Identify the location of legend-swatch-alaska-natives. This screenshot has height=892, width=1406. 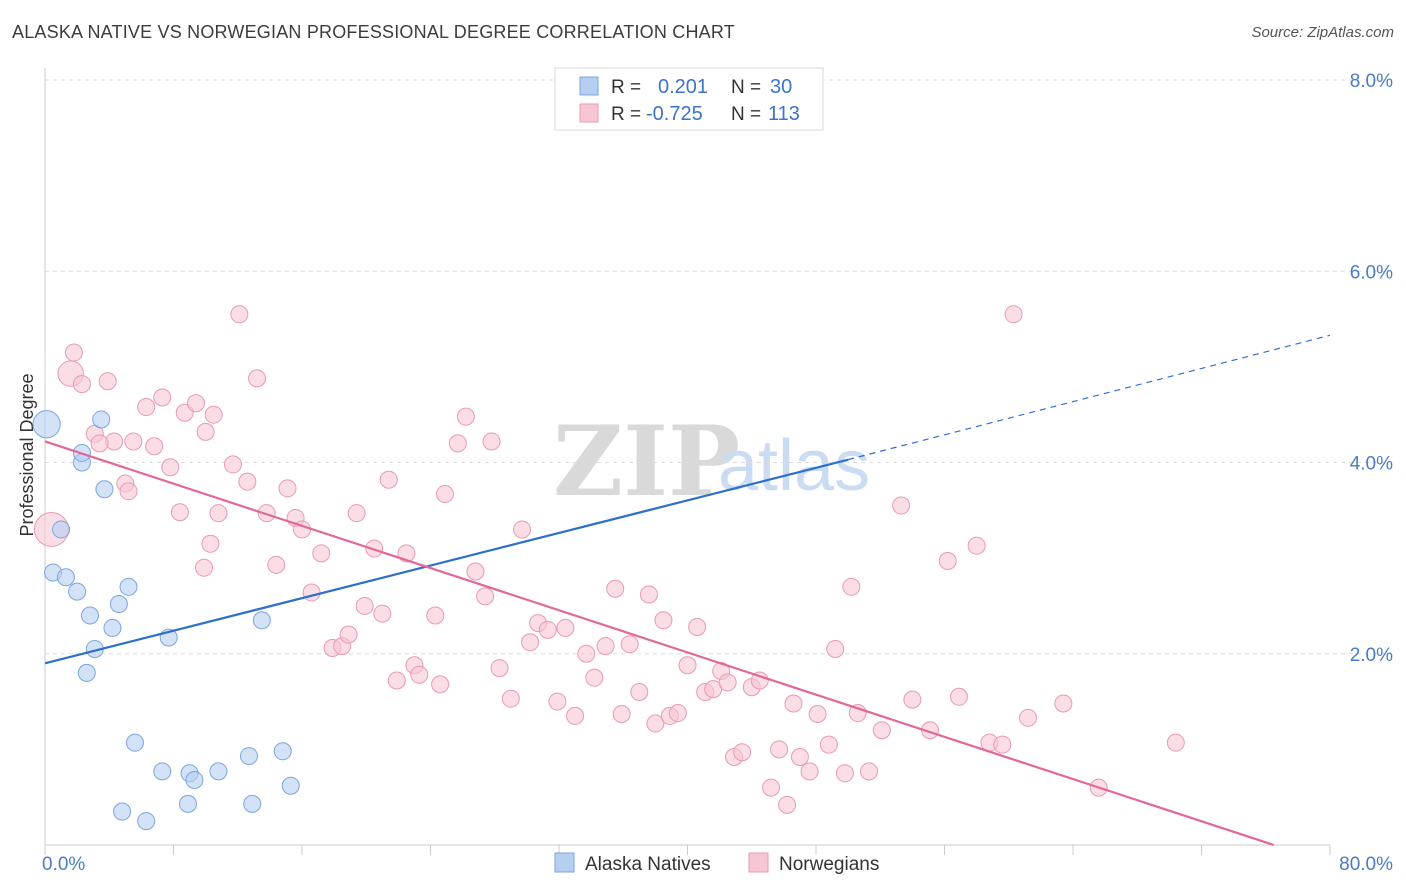
(564, 862).